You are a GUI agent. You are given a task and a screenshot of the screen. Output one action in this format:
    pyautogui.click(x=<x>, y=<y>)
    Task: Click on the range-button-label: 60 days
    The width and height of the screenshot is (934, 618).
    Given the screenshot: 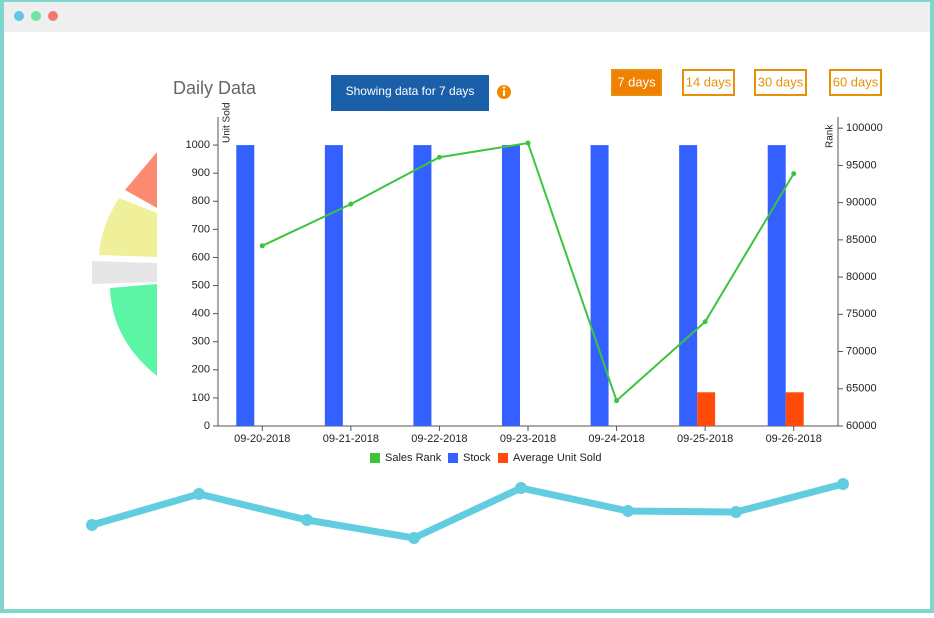 What is the action you would take?
    pyautogui.click(x=856, y=81)
    